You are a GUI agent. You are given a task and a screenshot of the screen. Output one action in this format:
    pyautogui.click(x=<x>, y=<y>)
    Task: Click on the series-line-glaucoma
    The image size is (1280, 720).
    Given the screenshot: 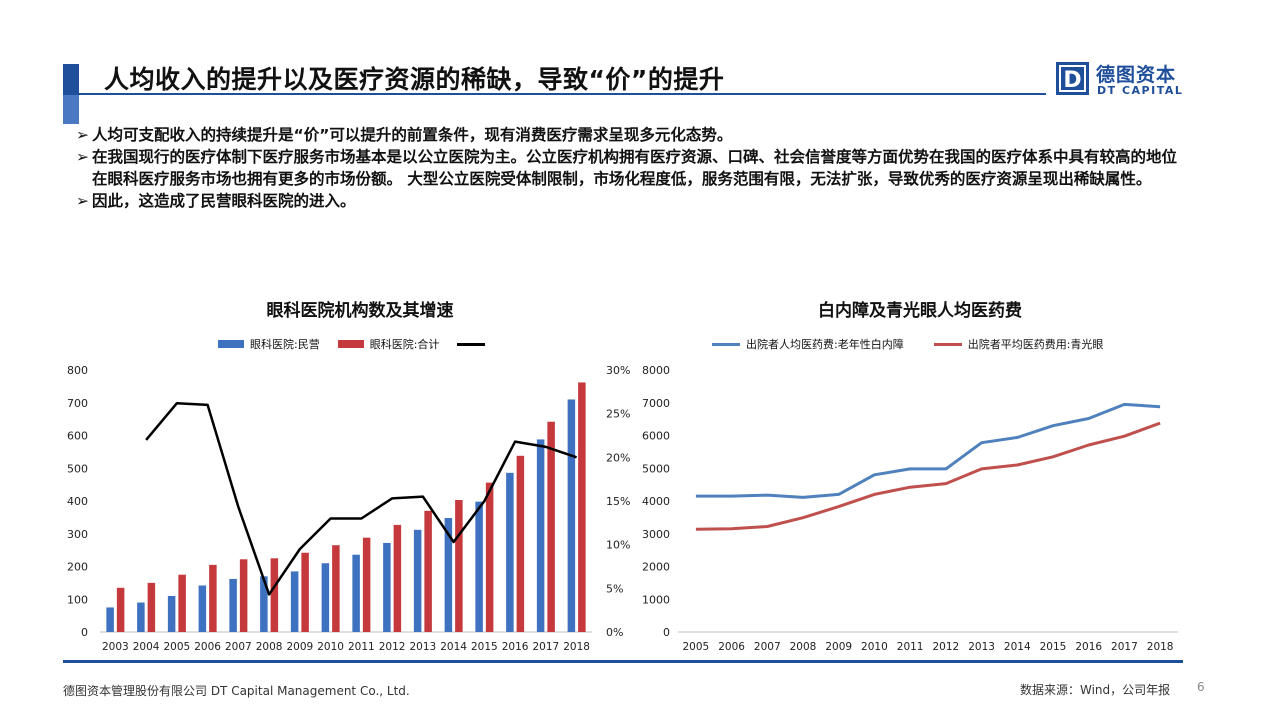 What is the action you would take?
    pyautogui.click(x=928, y=476)
    